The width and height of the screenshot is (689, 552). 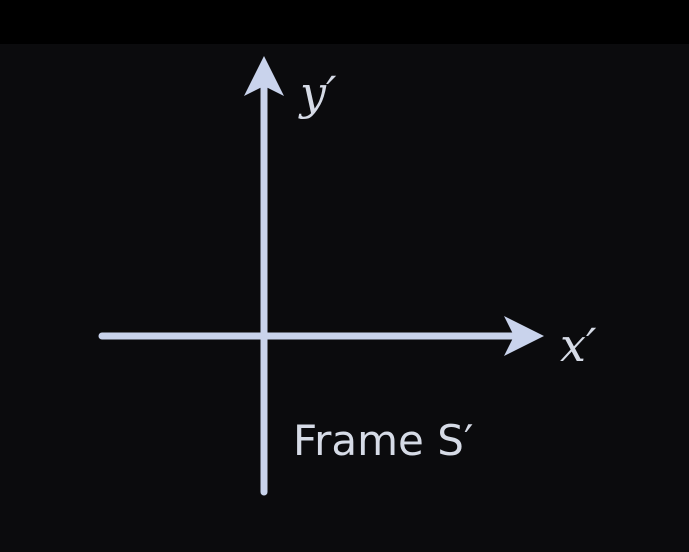 I want to click on y-axis-arrowhead, so click(x=264, y=76).